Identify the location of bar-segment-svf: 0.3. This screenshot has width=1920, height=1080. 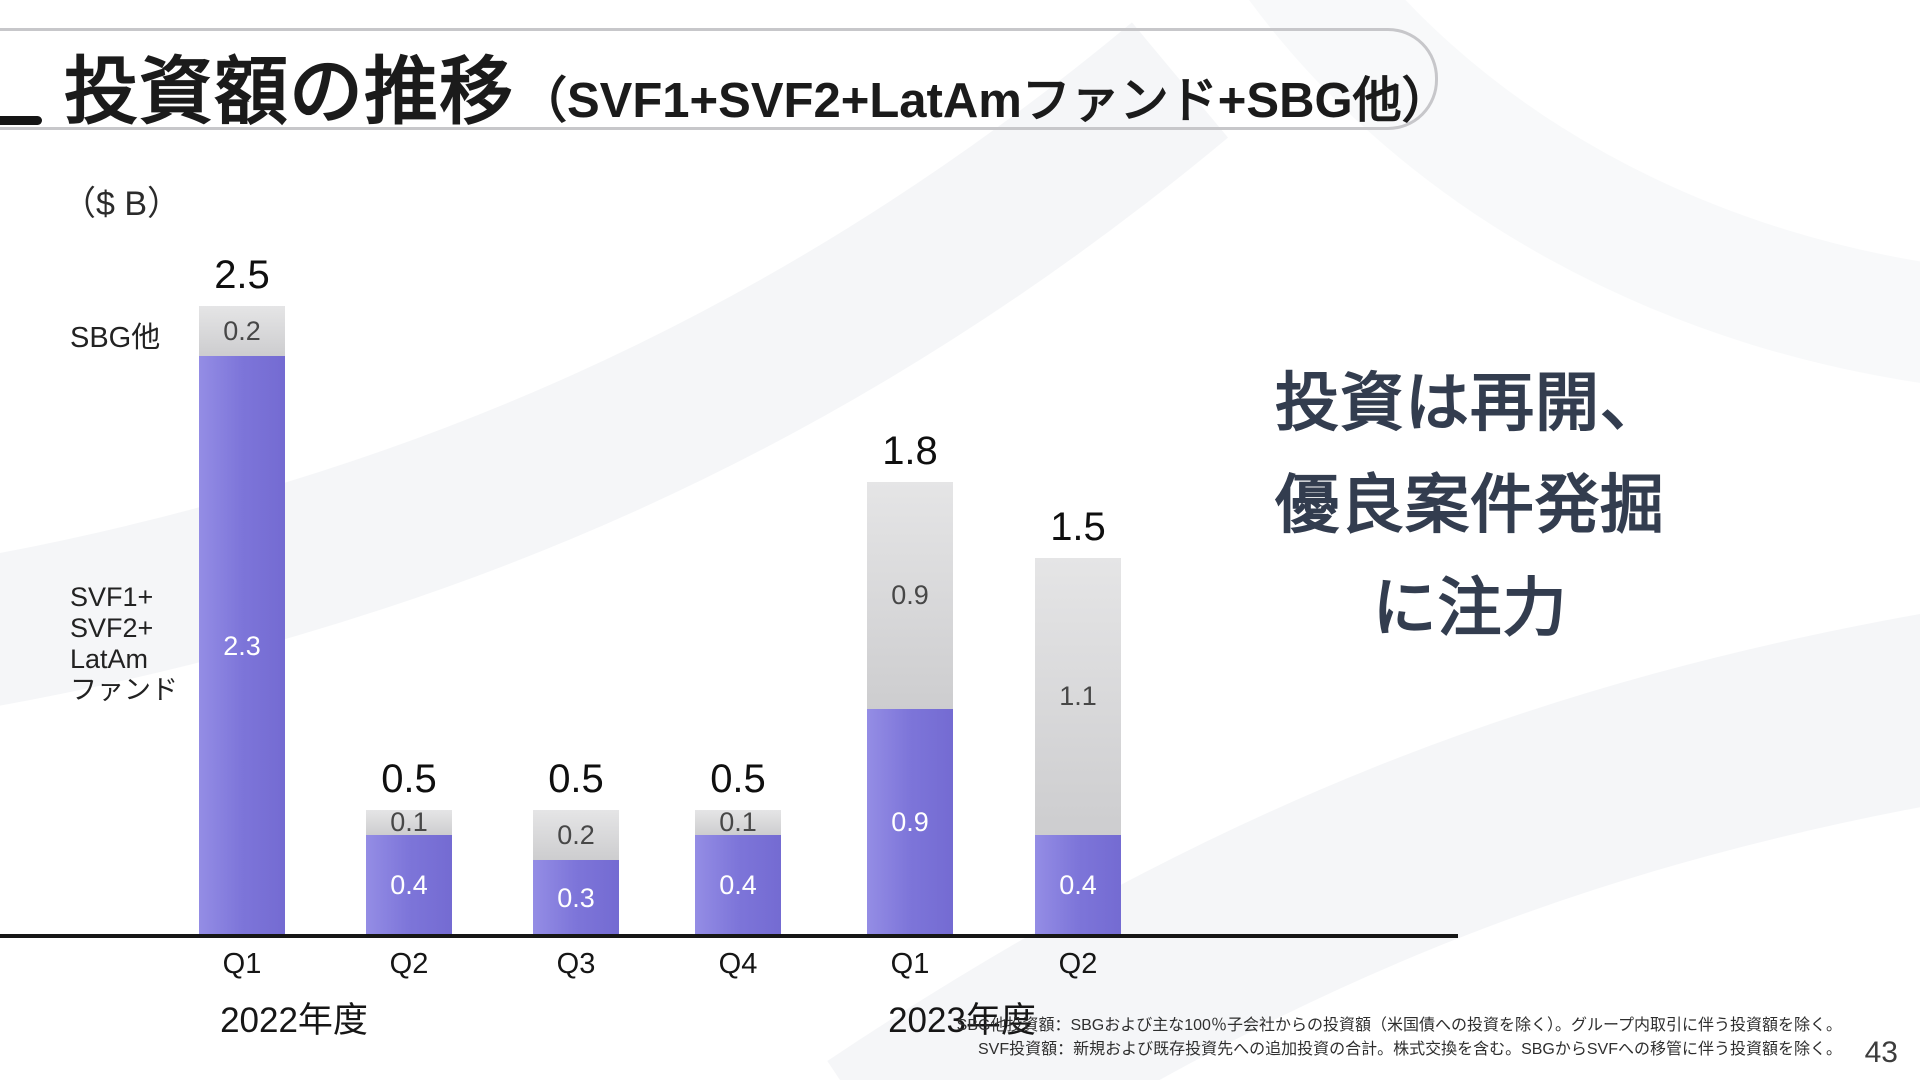
(576, 898).